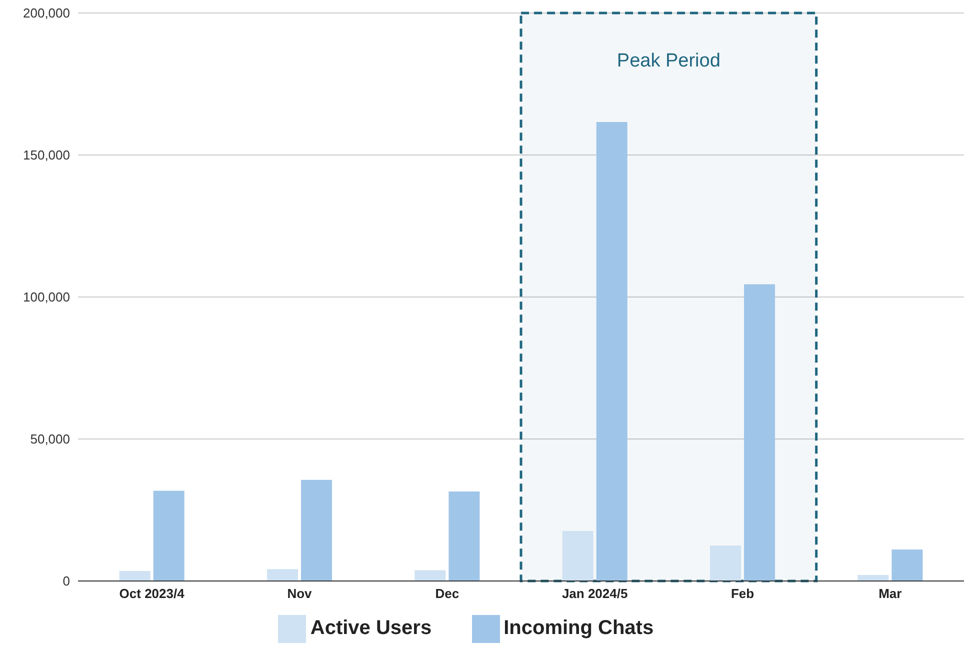 This screenshot has width=976, height=660. I want to click on legend-label: Active Users, so click(371, 628).